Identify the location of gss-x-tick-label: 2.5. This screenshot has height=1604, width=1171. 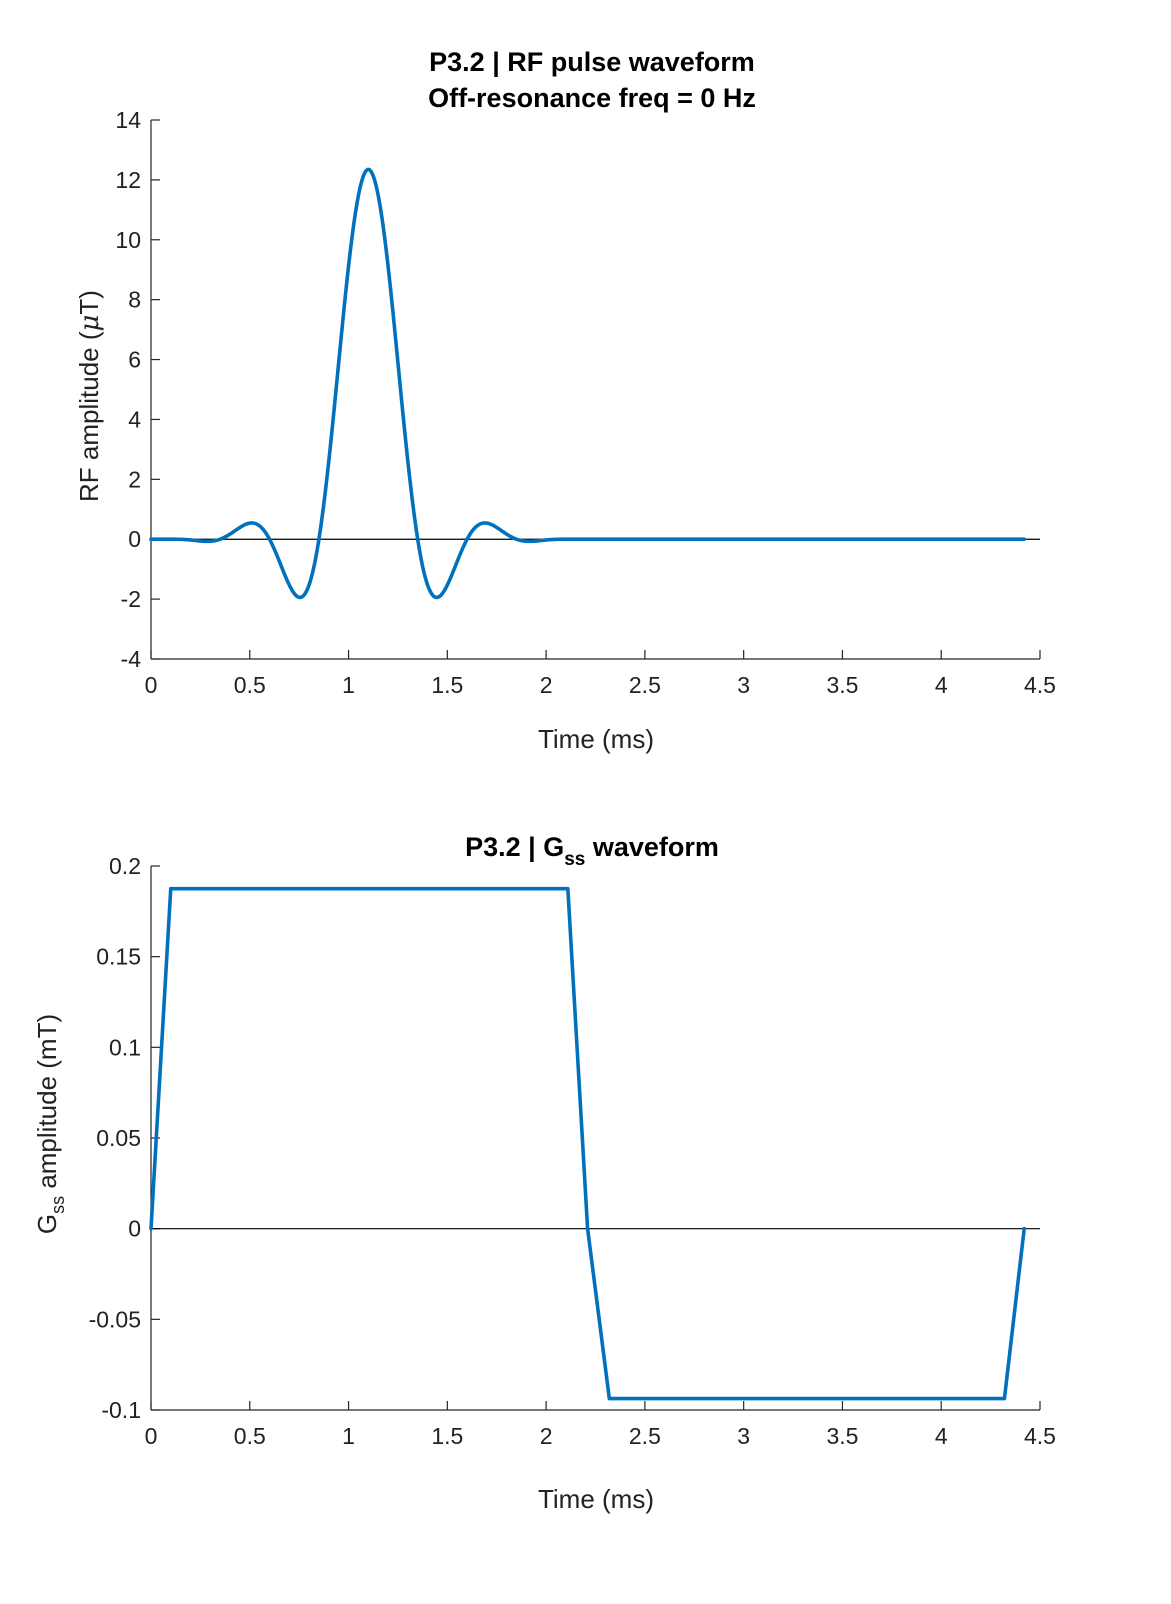
(645, 1436).